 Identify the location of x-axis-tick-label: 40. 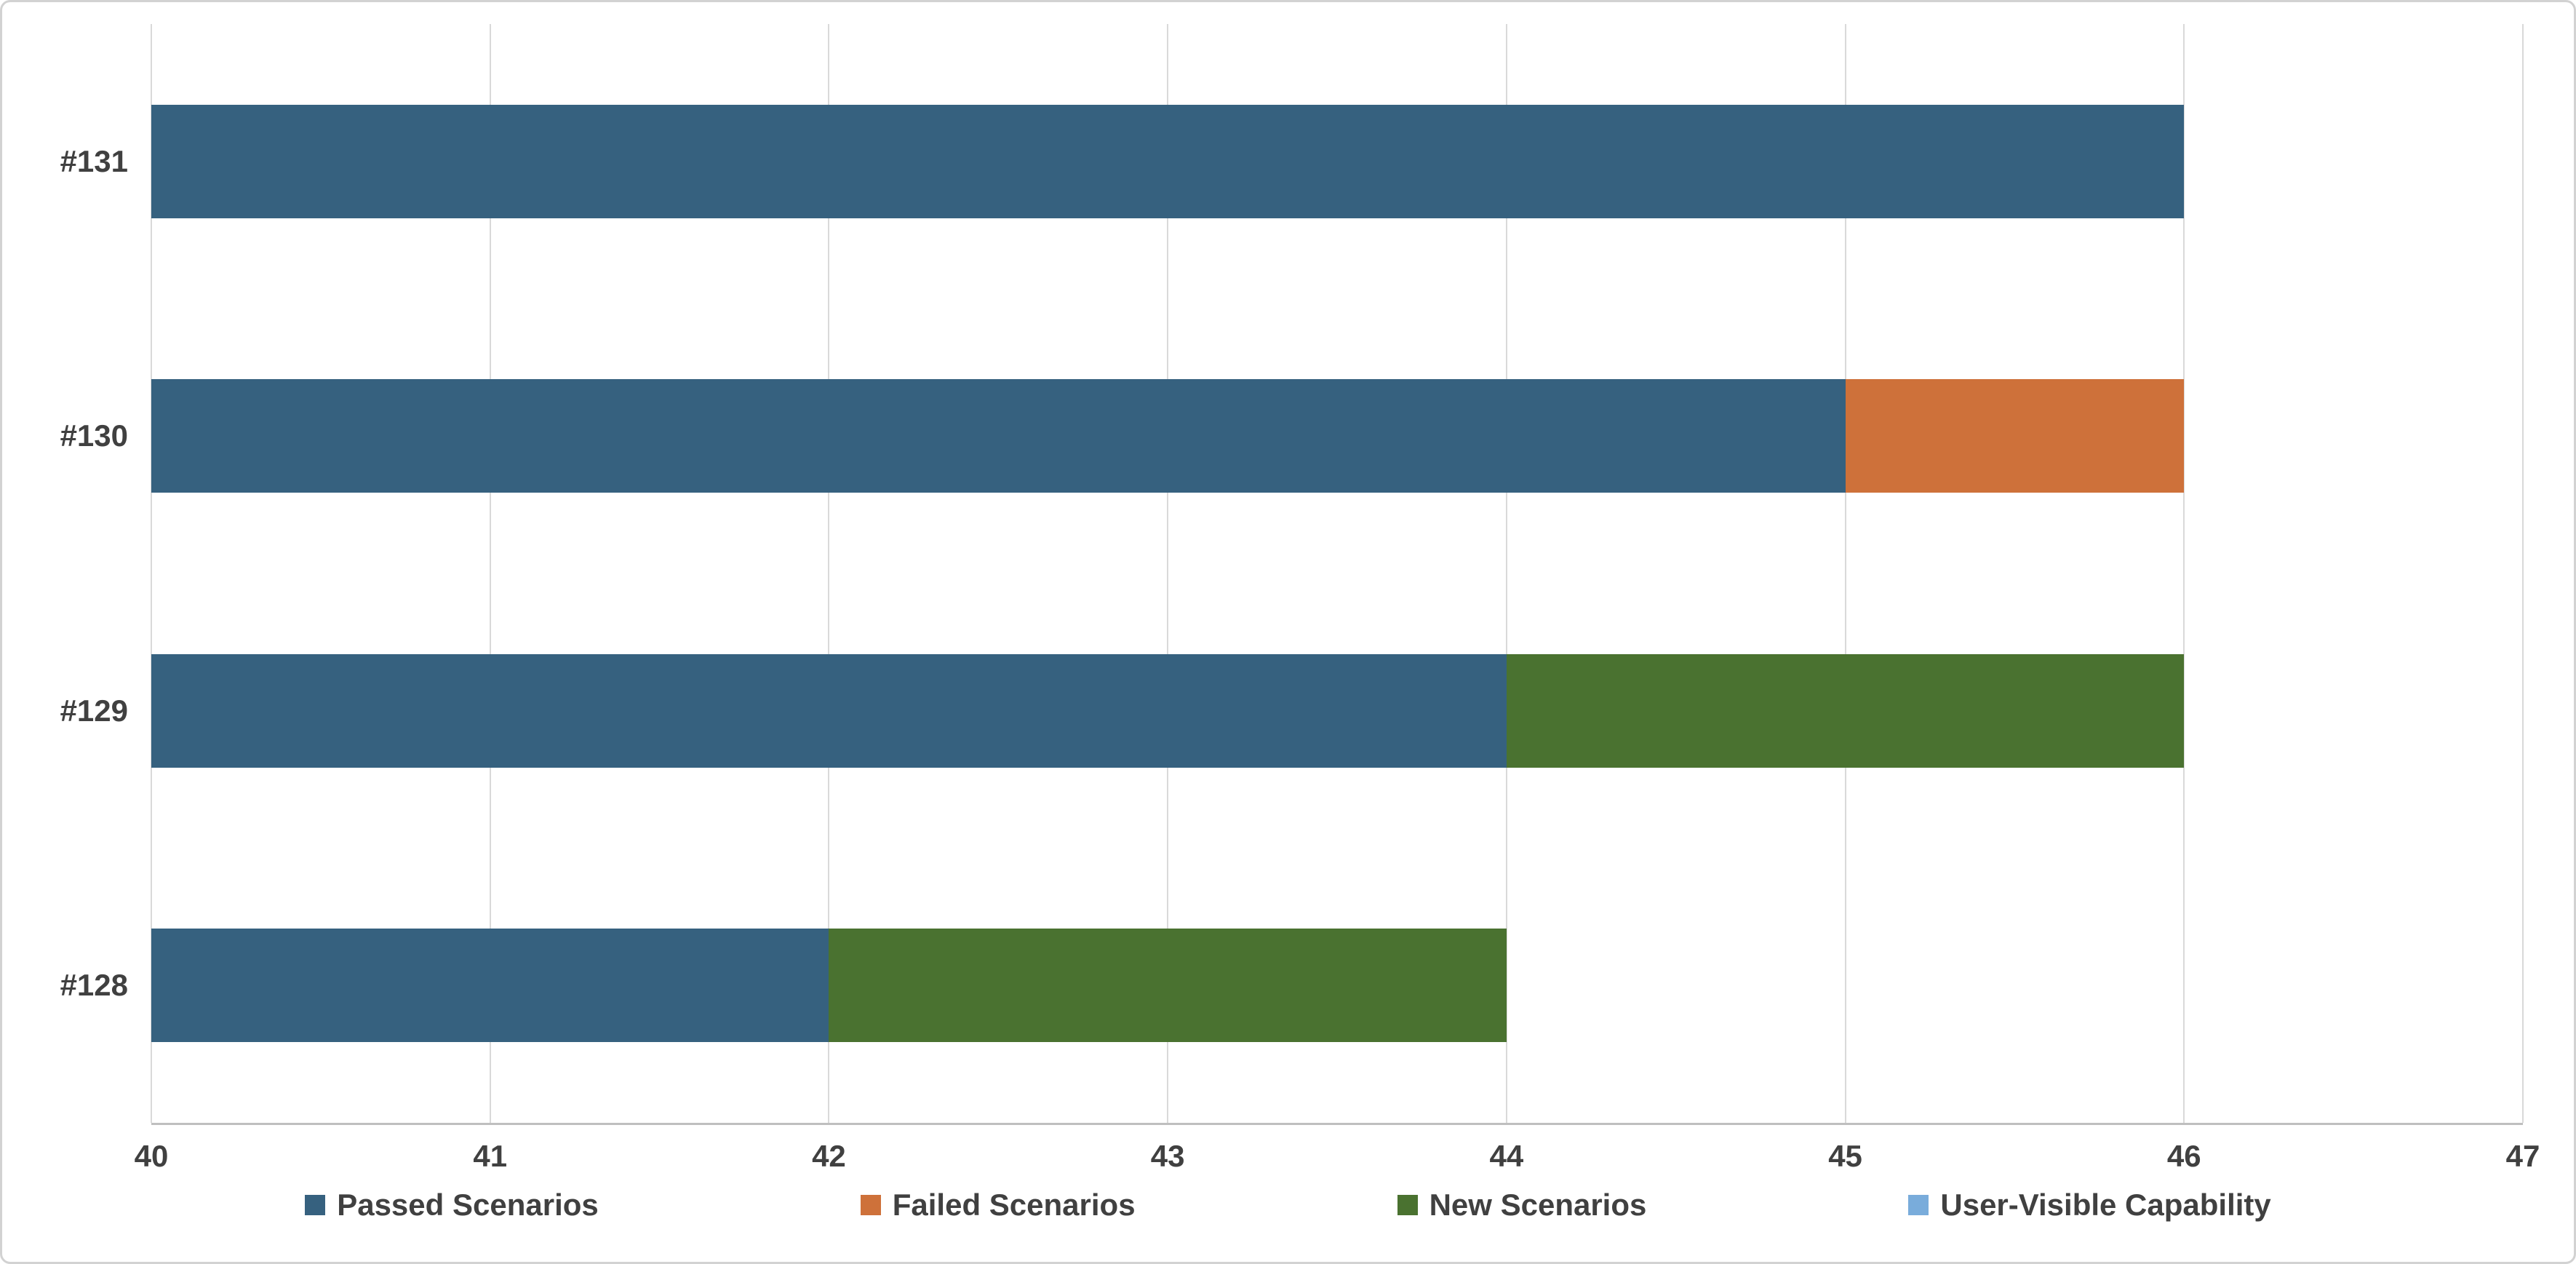
(151, 1156).